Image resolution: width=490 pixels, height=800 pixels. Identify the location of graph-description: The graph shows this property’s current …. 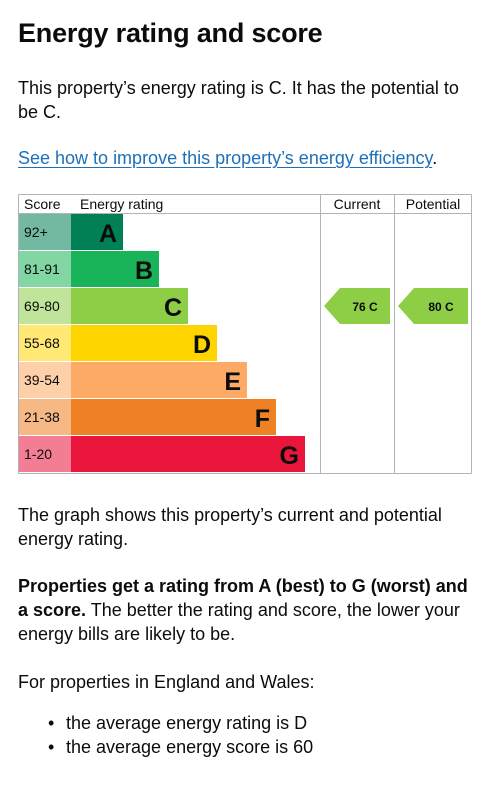
(230, 527).